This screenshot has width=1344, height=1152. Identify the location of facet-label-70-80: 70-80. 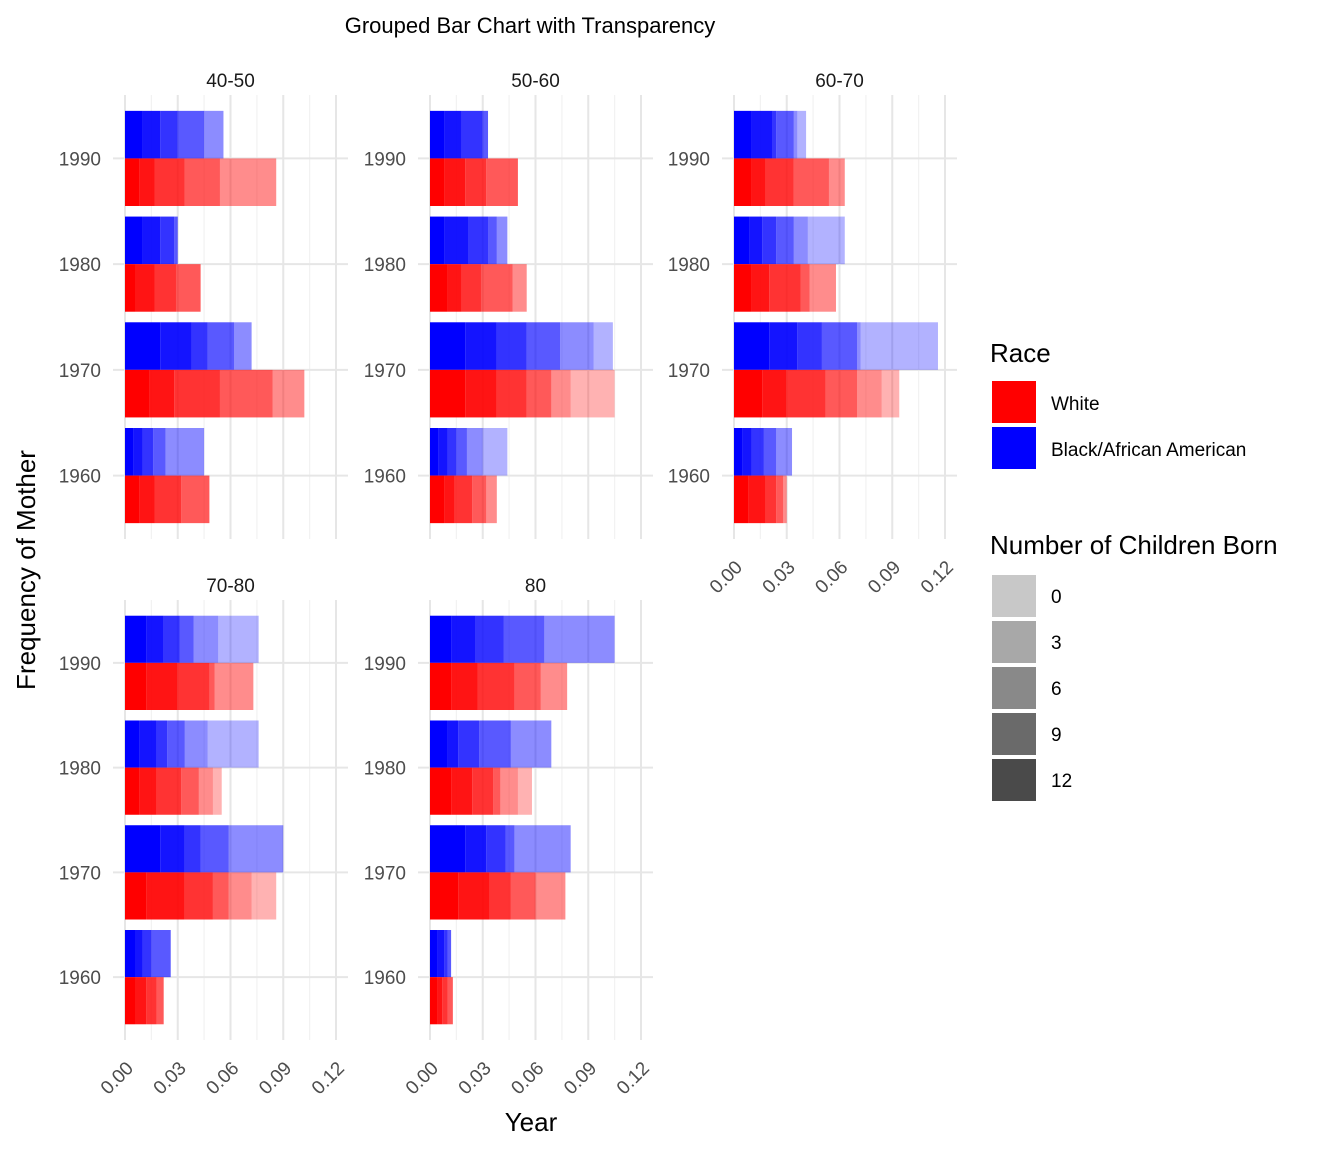
(230, 586).